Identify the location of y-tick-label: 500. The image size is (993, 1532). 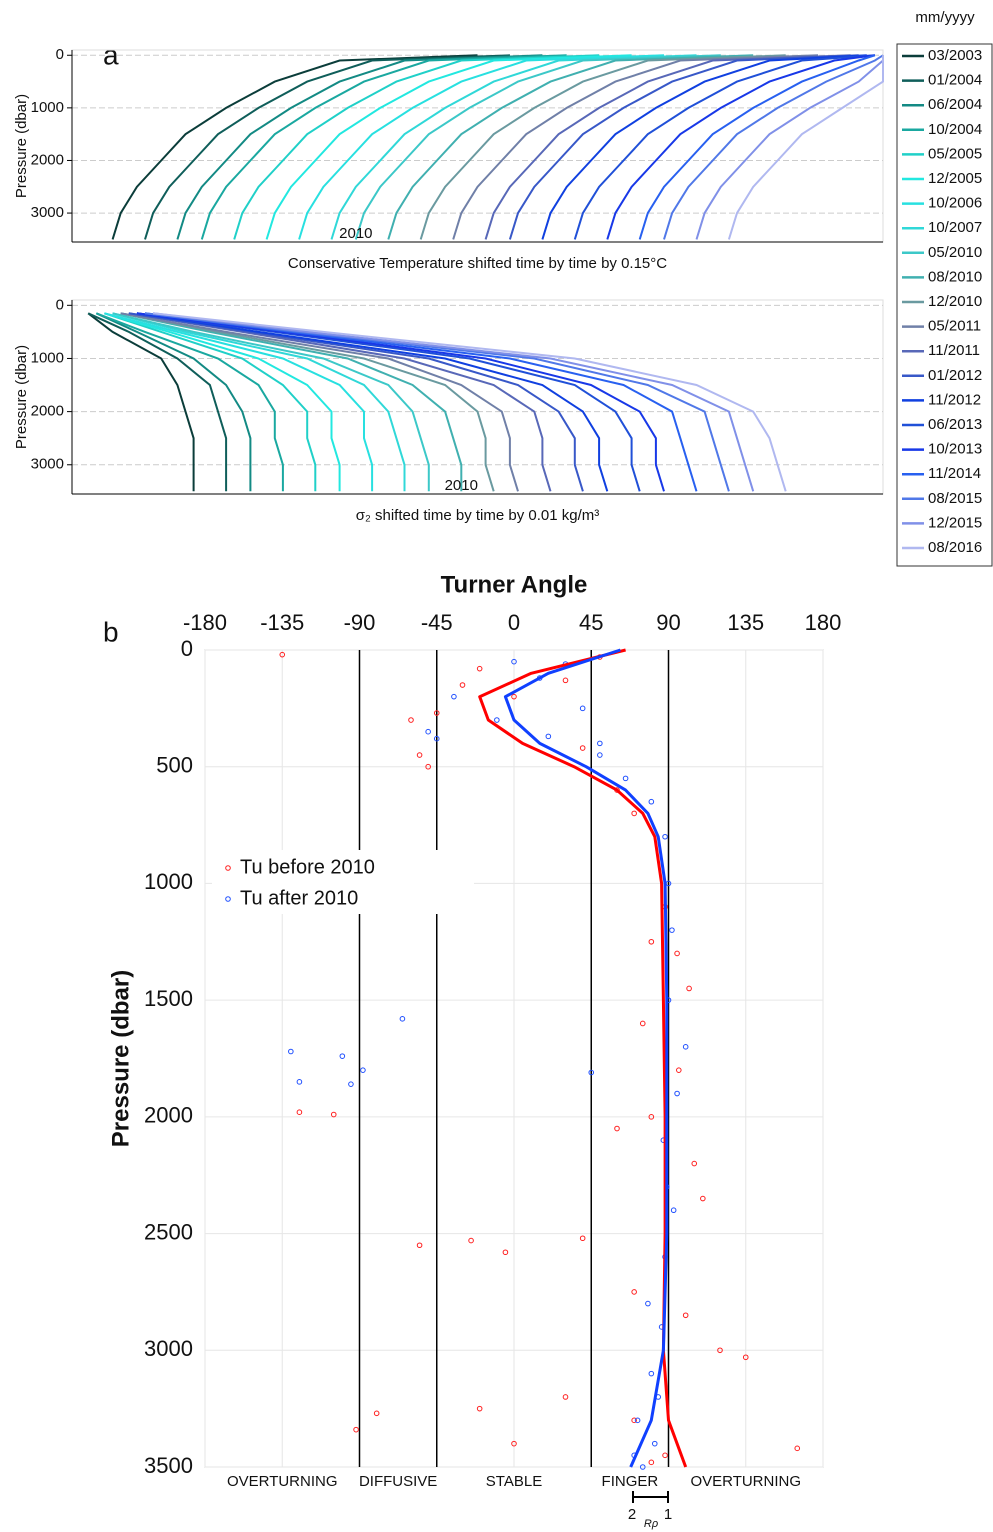
(174, 765).